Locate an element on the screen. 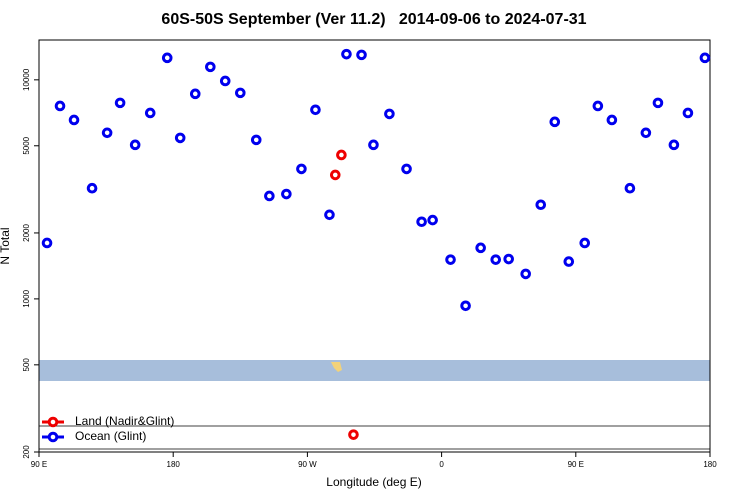 The image size is (750, 500). x-tick-label: 90 W is located at coordinates (307, 464).